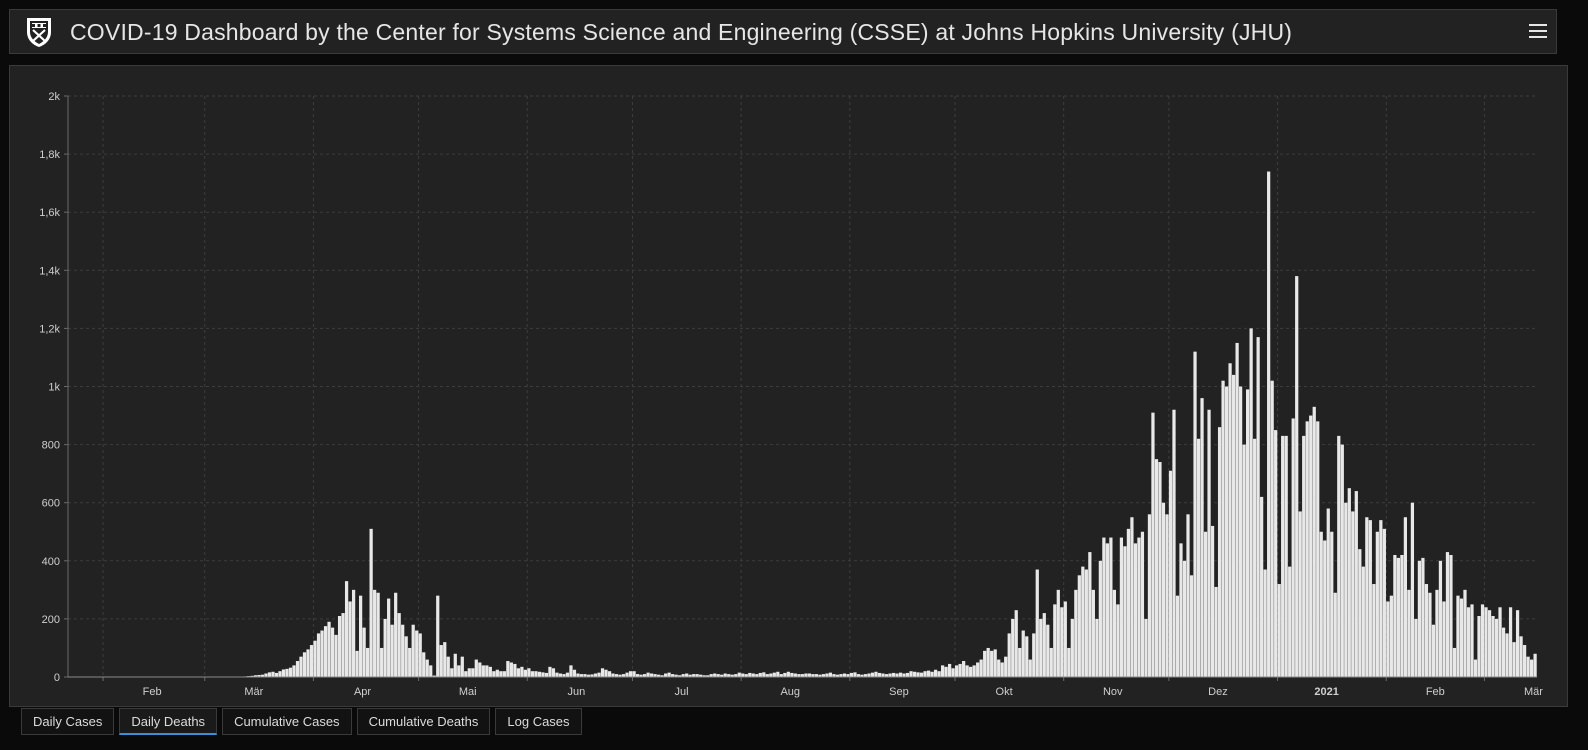 Image resolution: width=1588 pixels, height=750 pixels. Describe the element at coordinates (287, 721) in the screenshot. I see `tab-cumulative-cases: Cumulative Cases` at that location.